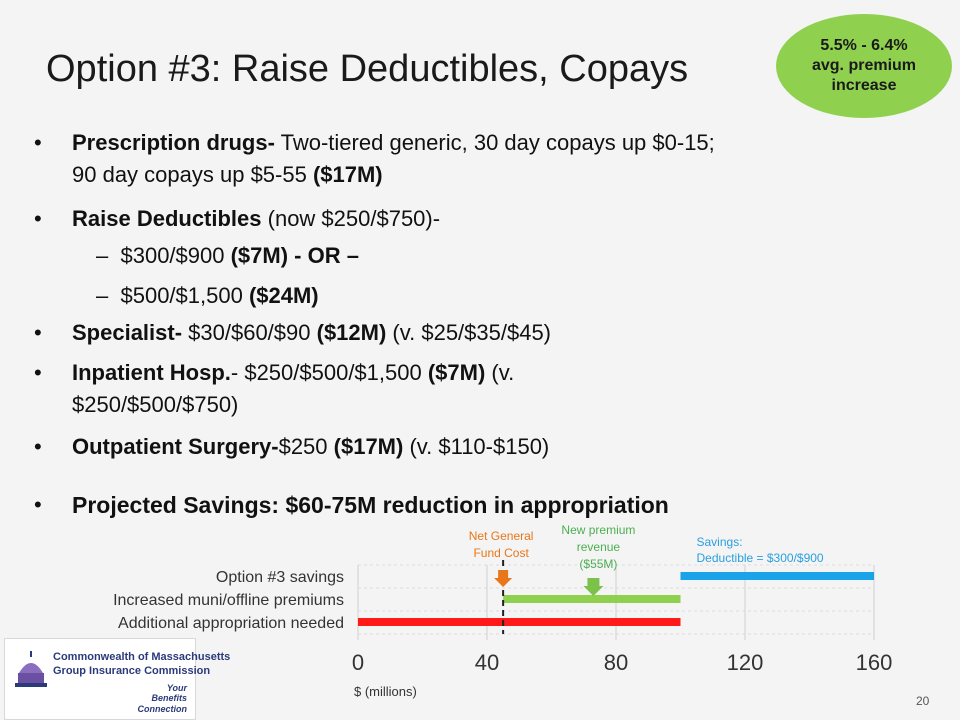 The height and width of the screenshot is (720, 960). Describe the element at coordinates (249, 332) in the screenshot. I see `bullet-text: $30/$60/$90` at that location.